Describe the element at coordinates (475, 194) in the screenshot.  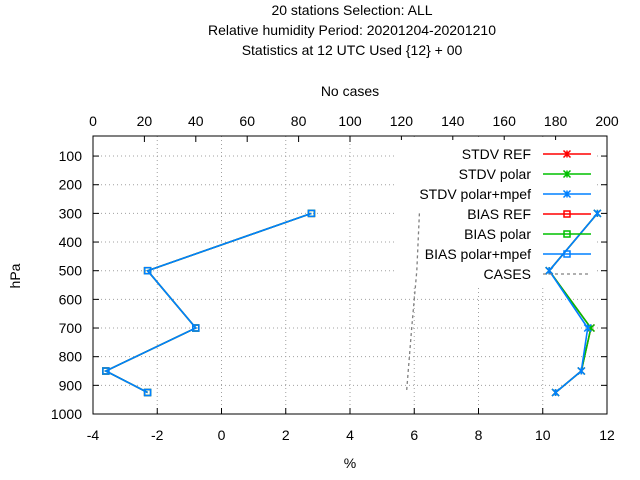
I see `legend-label: STDV polar+mpef` at that location.